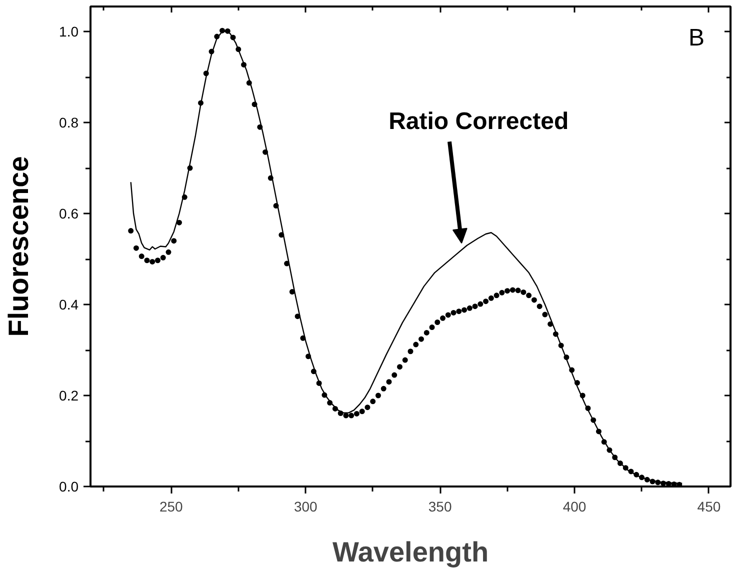 The image size is (732, 570). Describe the element at coordinates (18, 246) in the screenshot. I see `y-axis-title: Fluorescence` at that location.